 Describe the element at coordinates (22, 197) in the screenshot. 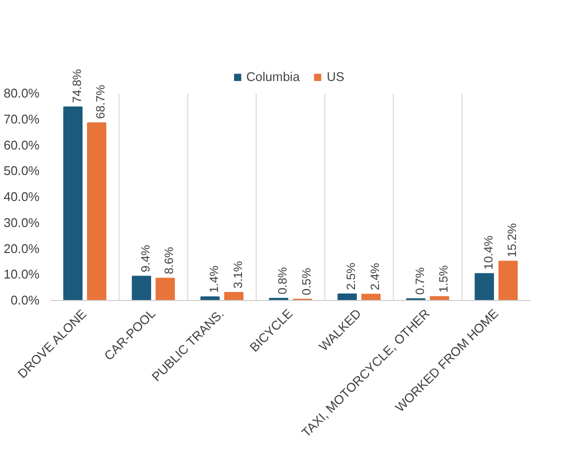

I see `y-tick-label: 40.0%` at that location.